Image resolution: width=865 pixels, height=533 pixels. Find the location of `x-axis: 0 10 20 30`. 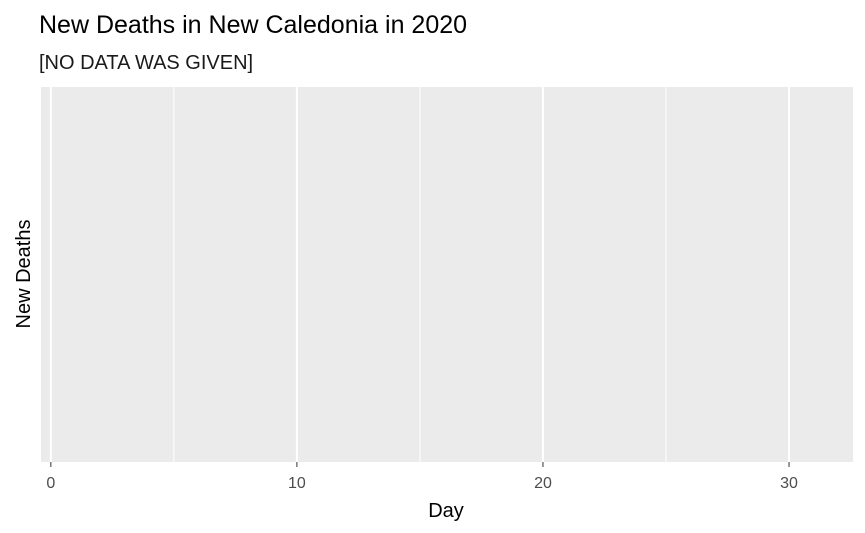

x-axis: 0 10 20 30 is located at coordinates (422, 477).